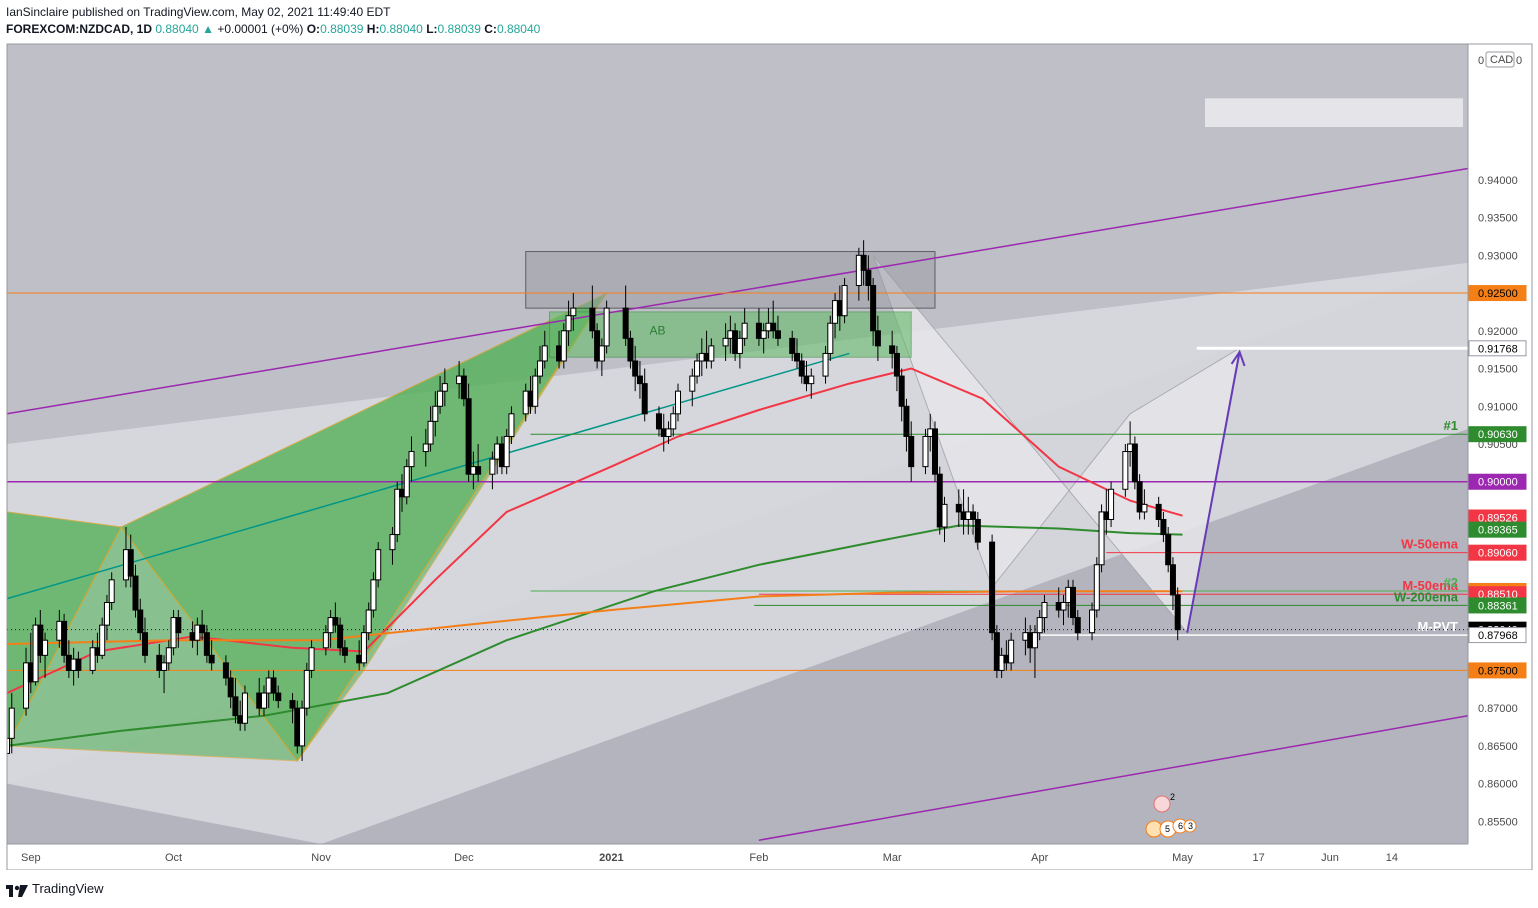 The image size is (1538, 908). I want to click on forecast-arrow, so click(1213, 492).